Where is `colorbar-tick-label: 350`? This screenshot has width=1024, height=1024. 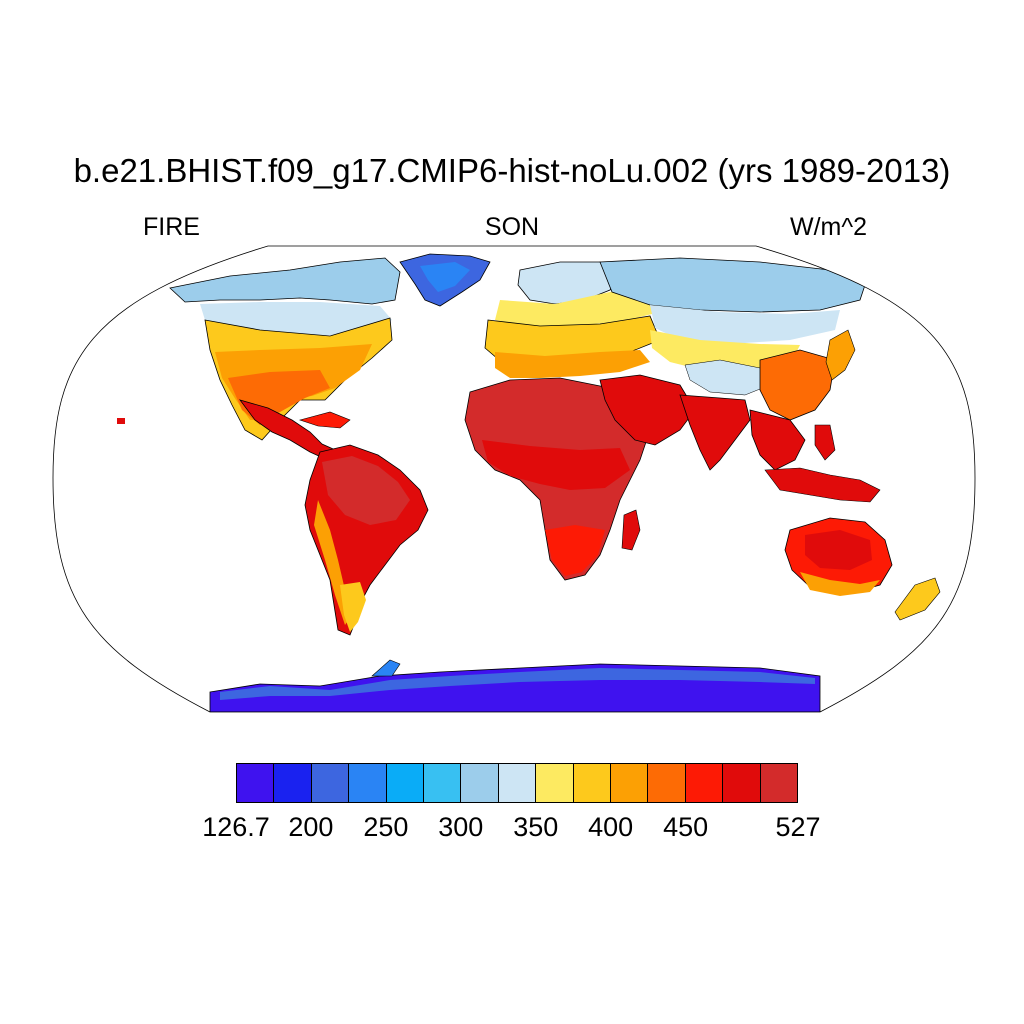 colorbar-tick-label: 350 is located at coordinates (536, 827).